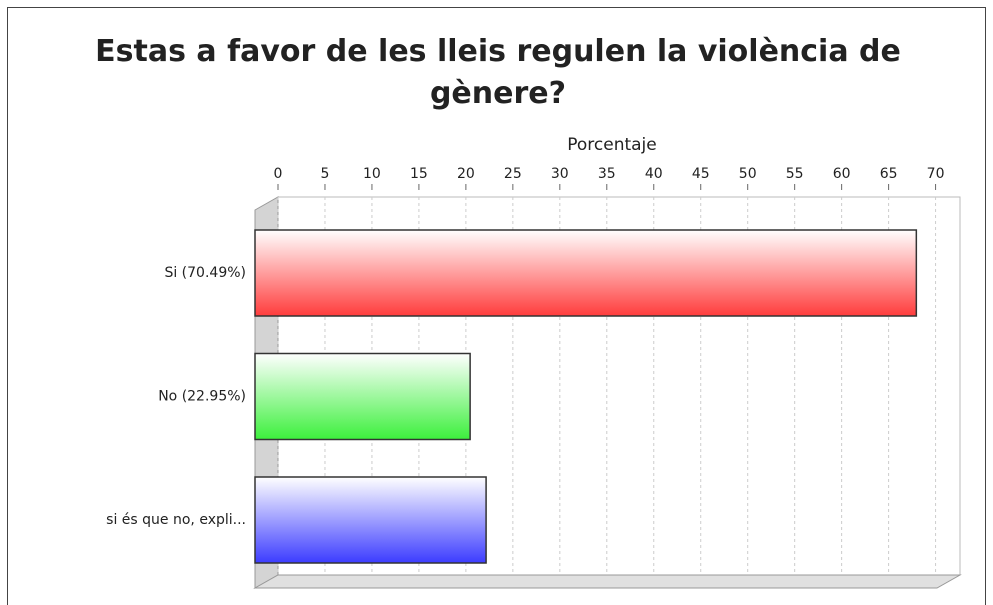  I want to click on x-tick-label: 70, so click(936, 174).